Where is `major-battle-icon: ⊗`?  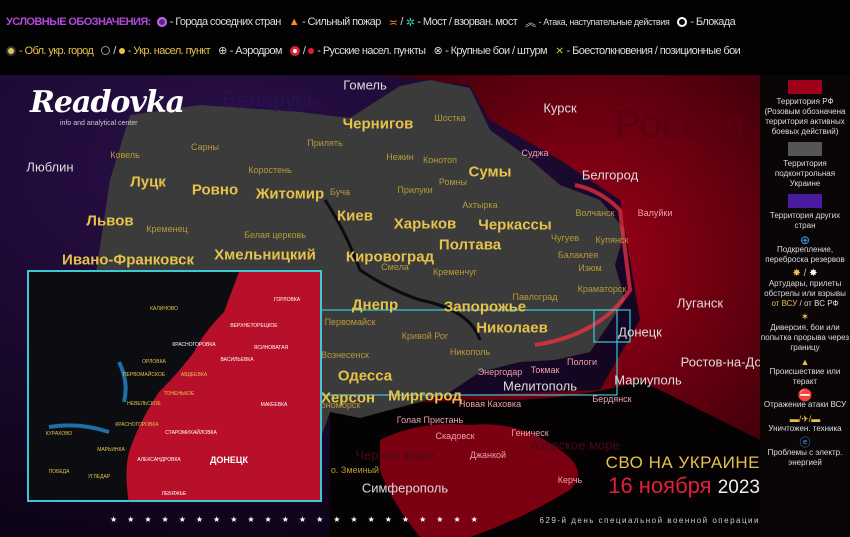 major-battle-icon: ⊗ is located at coordinates (438, 51).